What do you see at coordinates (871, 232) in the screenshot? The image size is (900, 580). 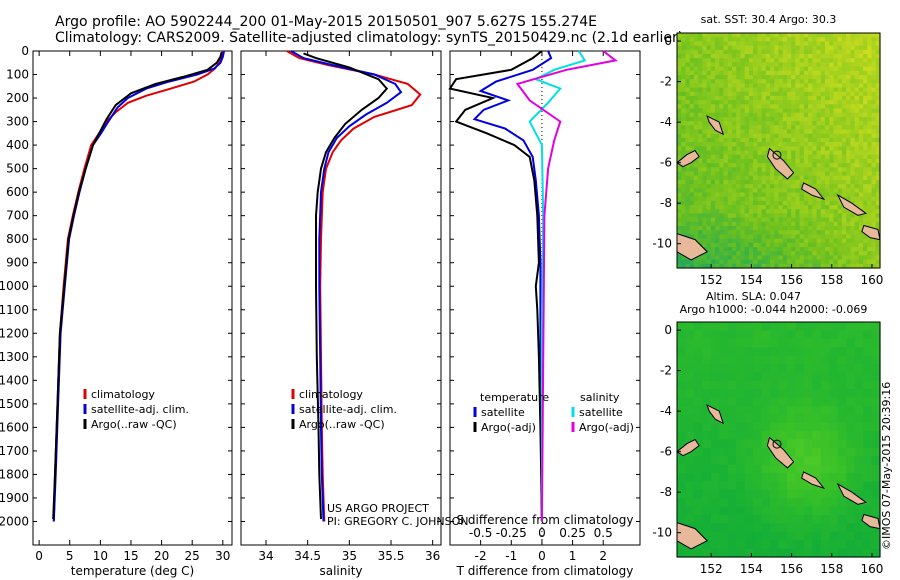 I see `land-mass` at bounding box center [871, 232].